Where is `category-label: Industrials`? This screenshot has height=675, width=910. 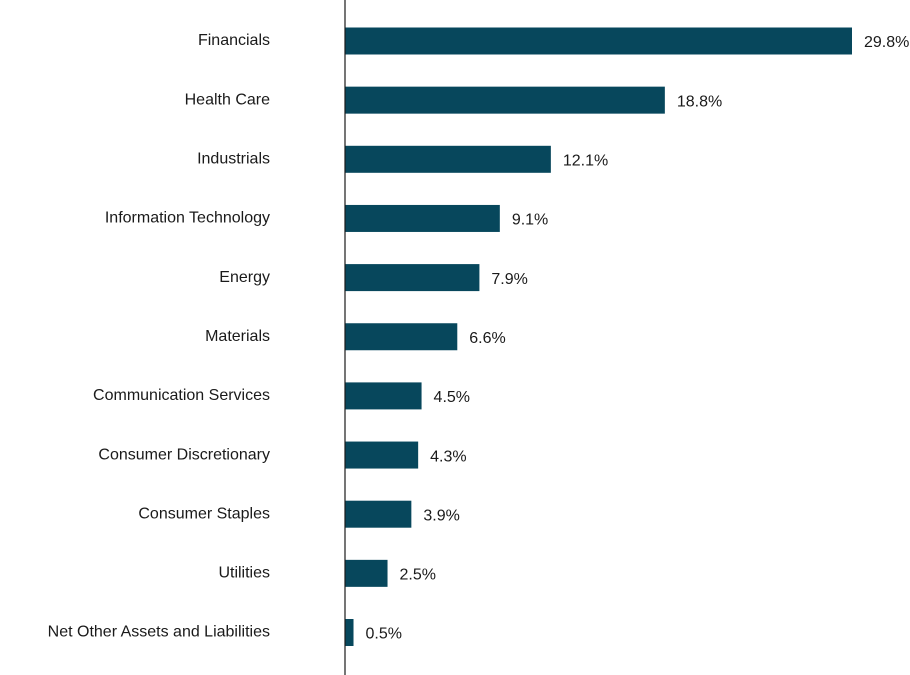 category-label: Industrials is located at coordinates (233, 159).